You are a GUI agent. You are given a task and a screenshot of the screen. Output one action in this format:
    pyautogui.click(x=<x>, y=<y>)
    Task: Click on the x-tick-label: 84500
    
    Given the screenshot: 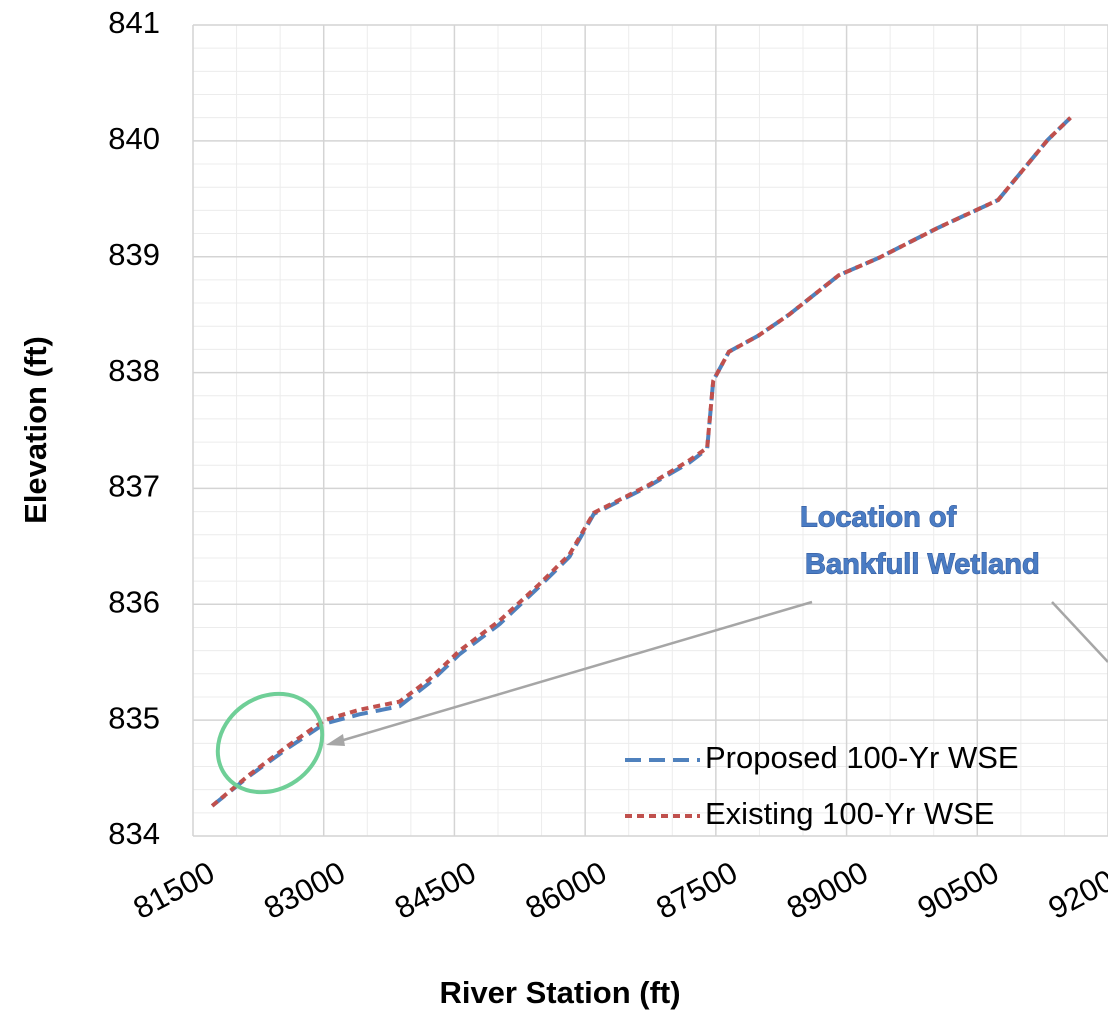 What is the action you would take?
    pyautogui.click(x=435, y=890)
    